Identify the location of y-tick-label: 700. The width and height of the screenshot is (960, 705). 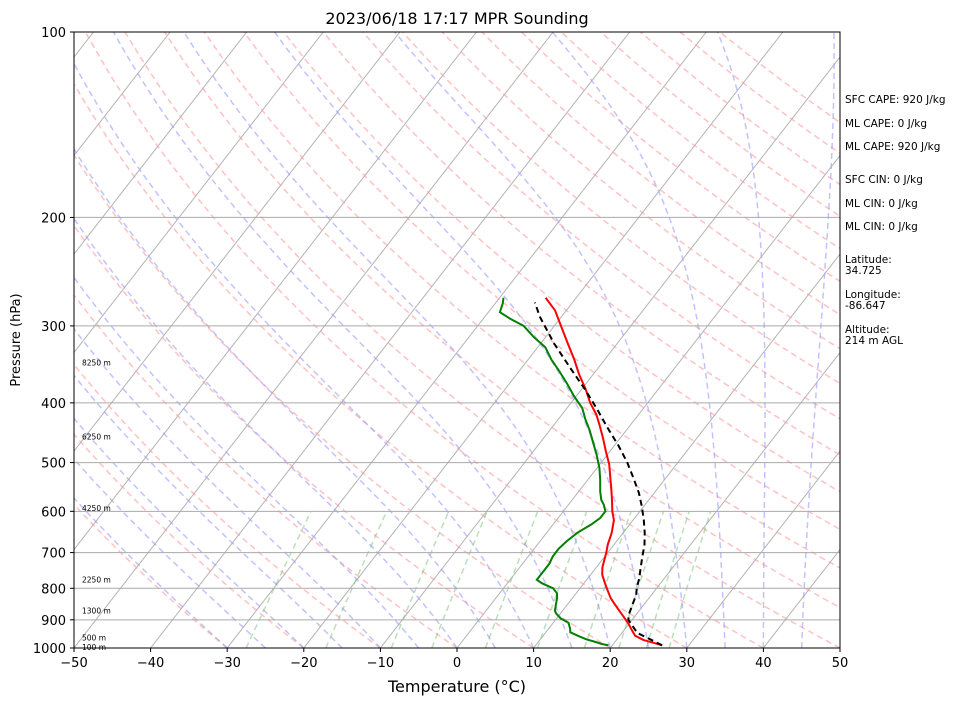
(53, 554).